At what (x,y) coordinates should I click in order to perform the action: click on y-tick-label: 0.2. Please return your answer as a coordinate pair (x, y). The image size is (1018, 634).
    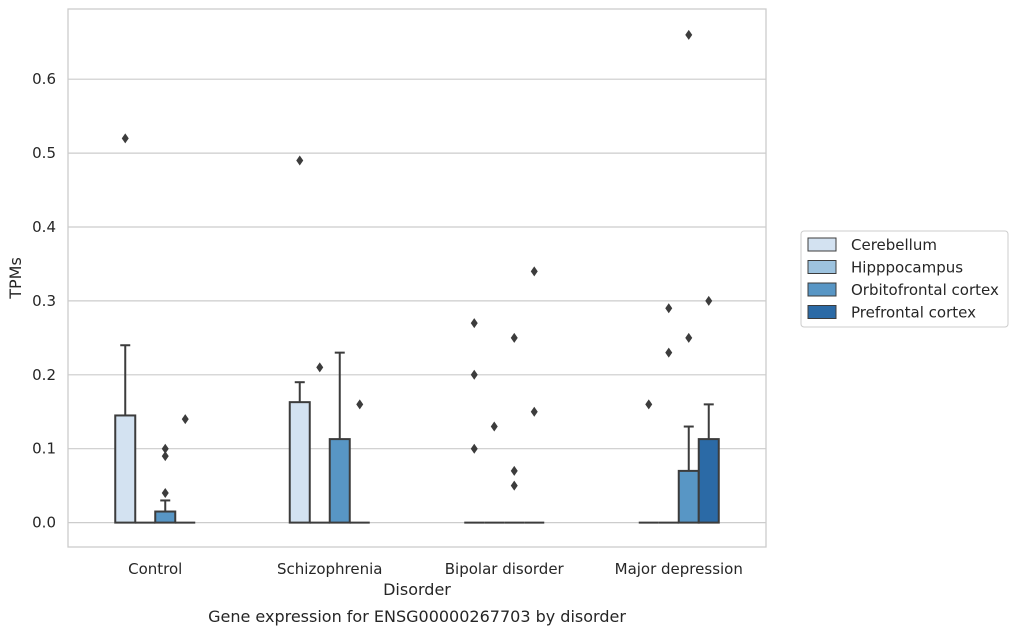
    Looking at the image, I should click on (44, 375).